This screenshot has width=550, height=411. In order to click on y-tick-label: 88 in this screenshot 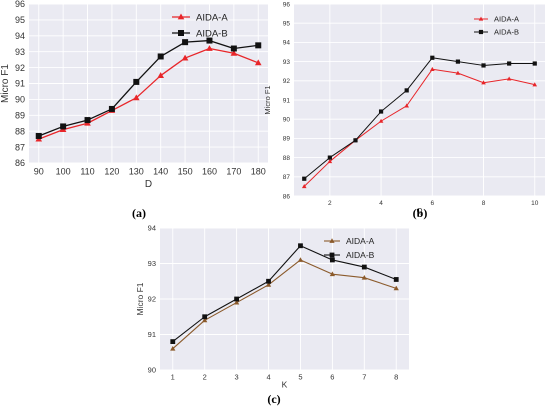, I will do `click(20, 131)`.